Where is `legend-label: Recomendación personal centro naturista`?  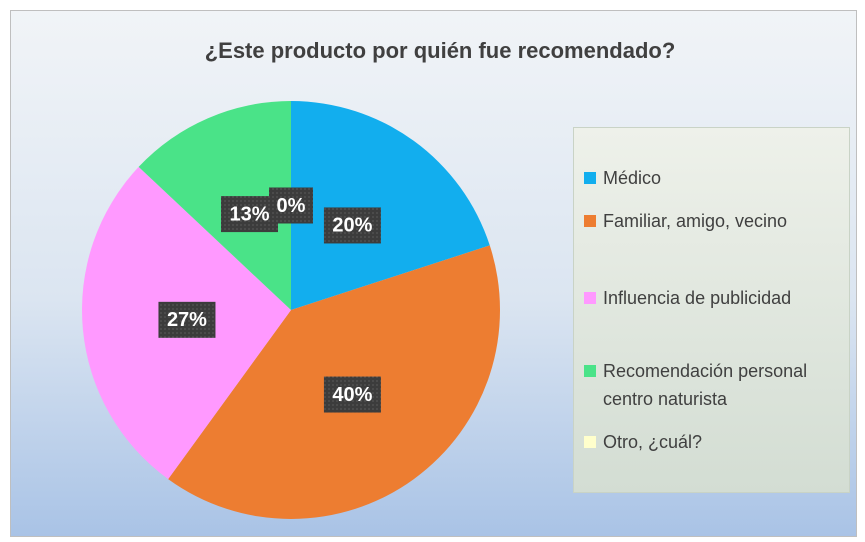 legend-label: Recomendación personal centro naturista is located at coordinates (705, 385).